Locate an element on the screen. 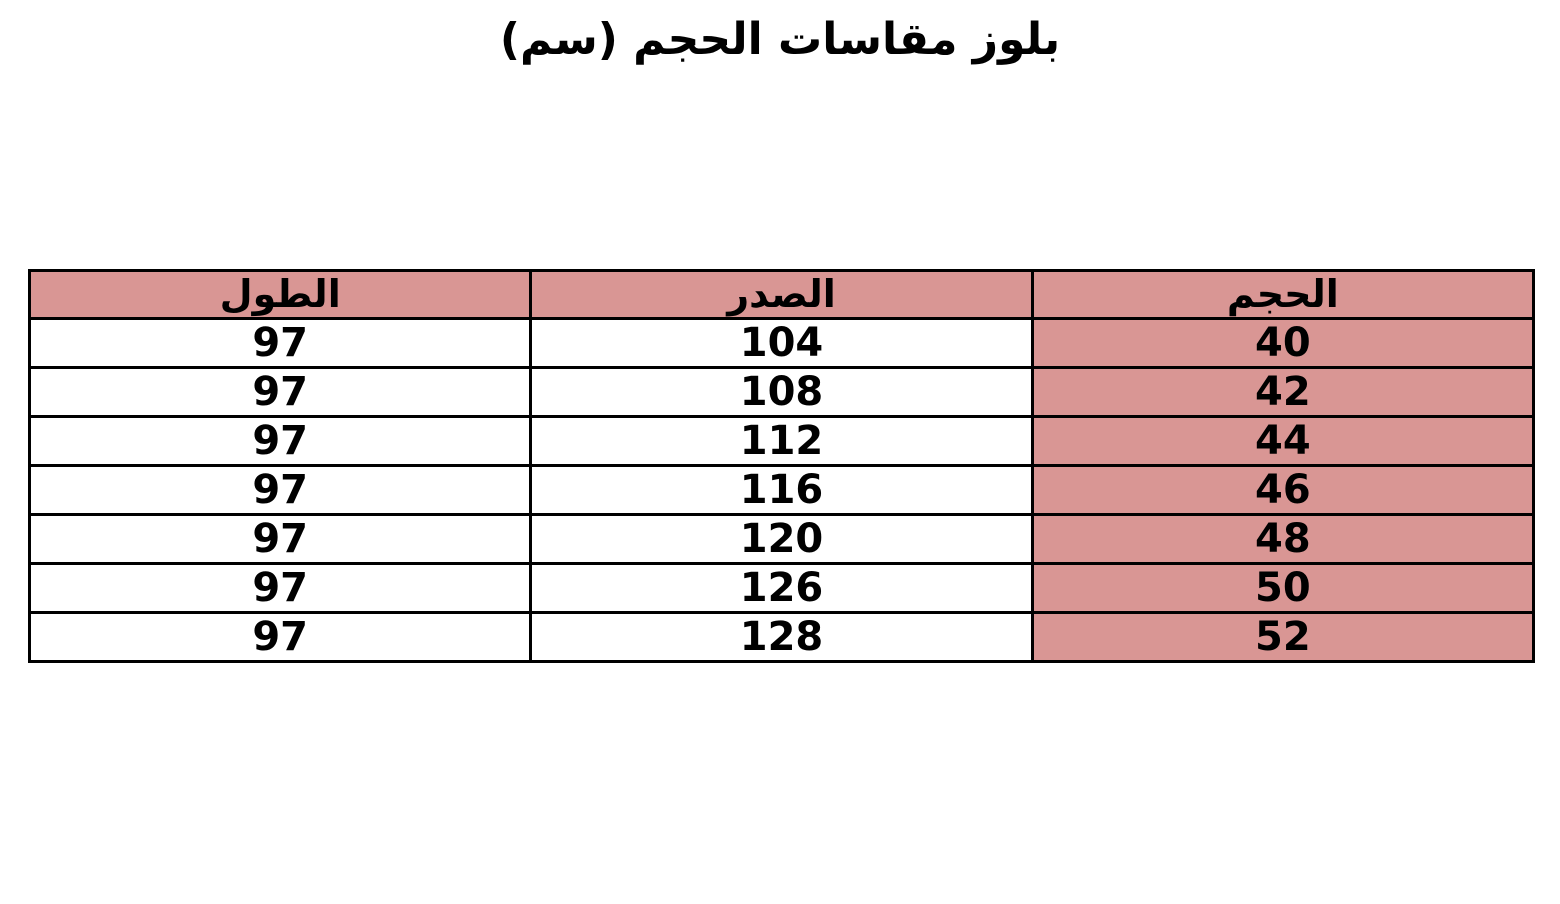  column-header-chest: الصدر is located at coordinates (781, 294).